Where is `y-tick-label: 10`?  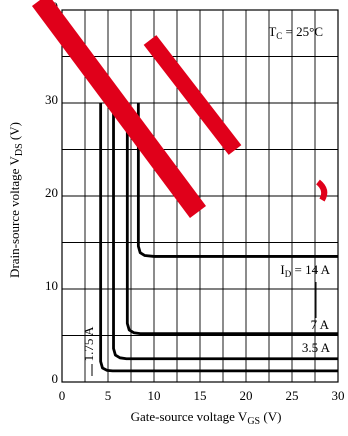
y-tick-label: 10 is located at coordinates (51, 285).